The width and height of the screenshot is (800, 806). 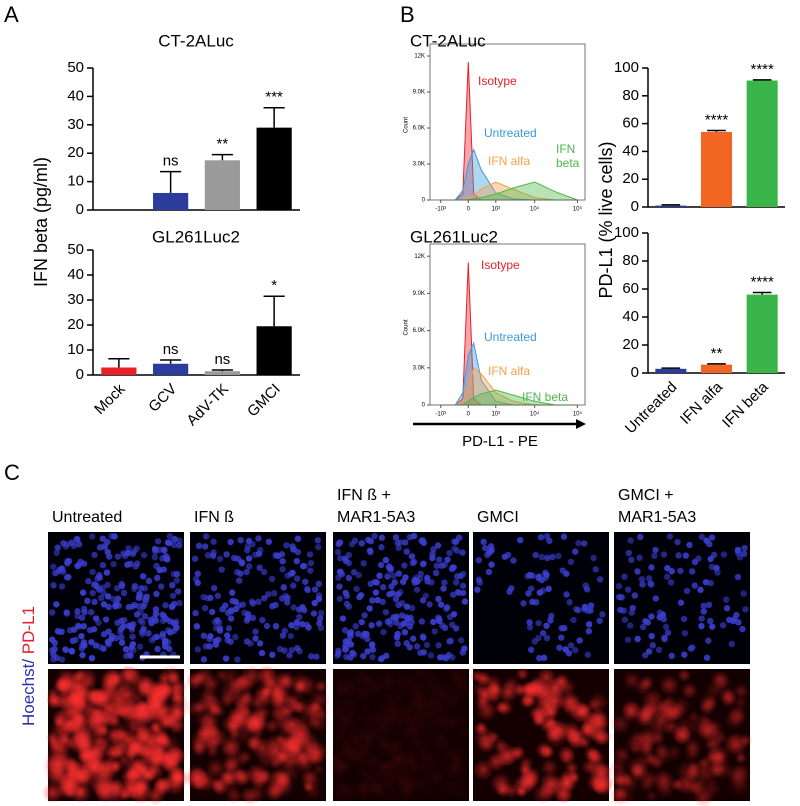 I want to click on column-header: GMCI +, so click(x=646, y=495).